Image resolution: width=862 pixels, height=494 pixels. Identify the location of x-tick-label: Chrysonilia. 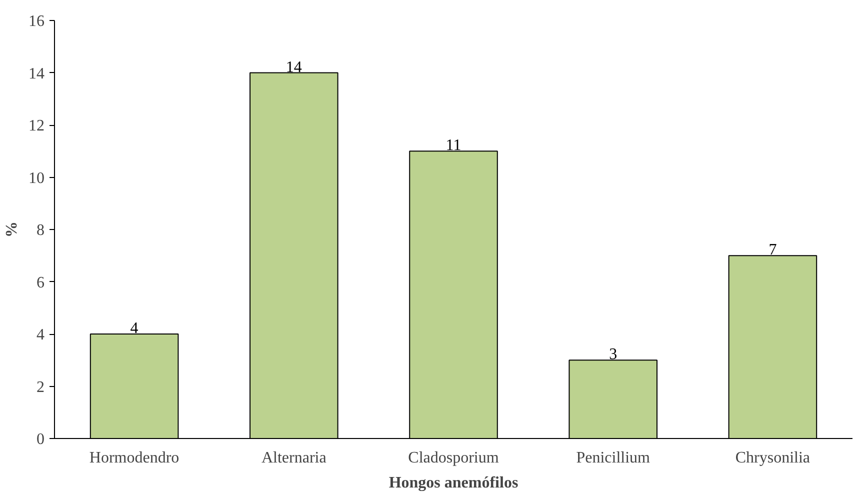
(772, 458).